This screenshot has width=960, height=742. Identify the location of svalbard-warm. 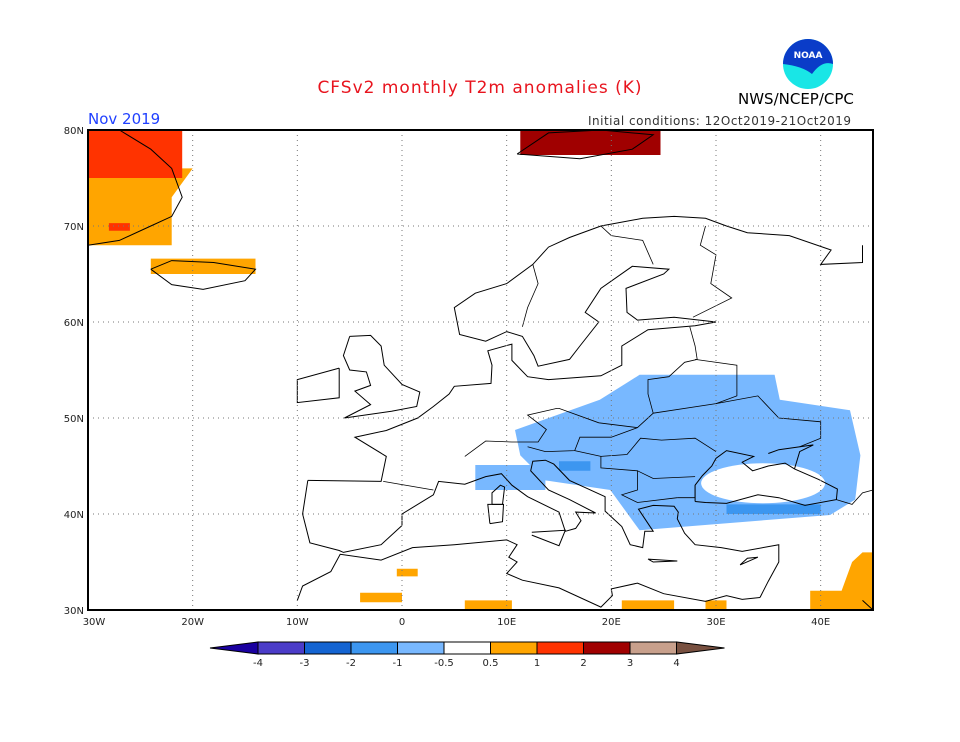
(590, 142).